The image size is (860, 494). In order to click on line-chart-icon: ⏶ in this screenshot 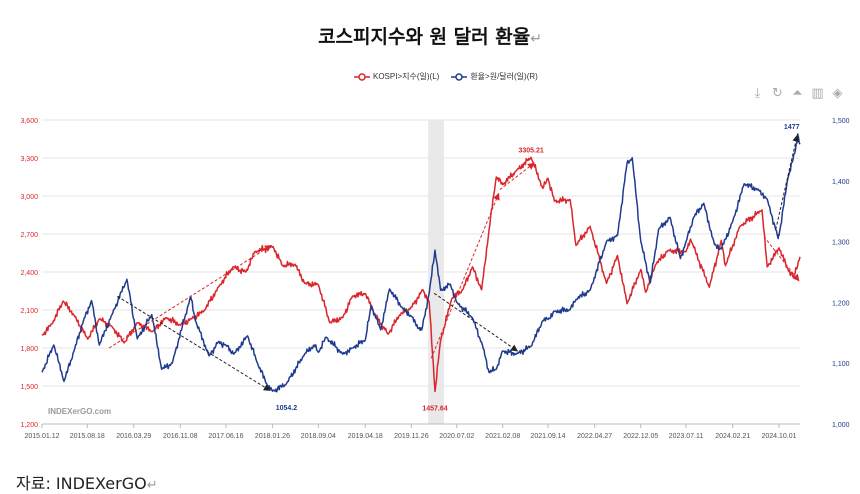, I will do `click(797, 92)`.